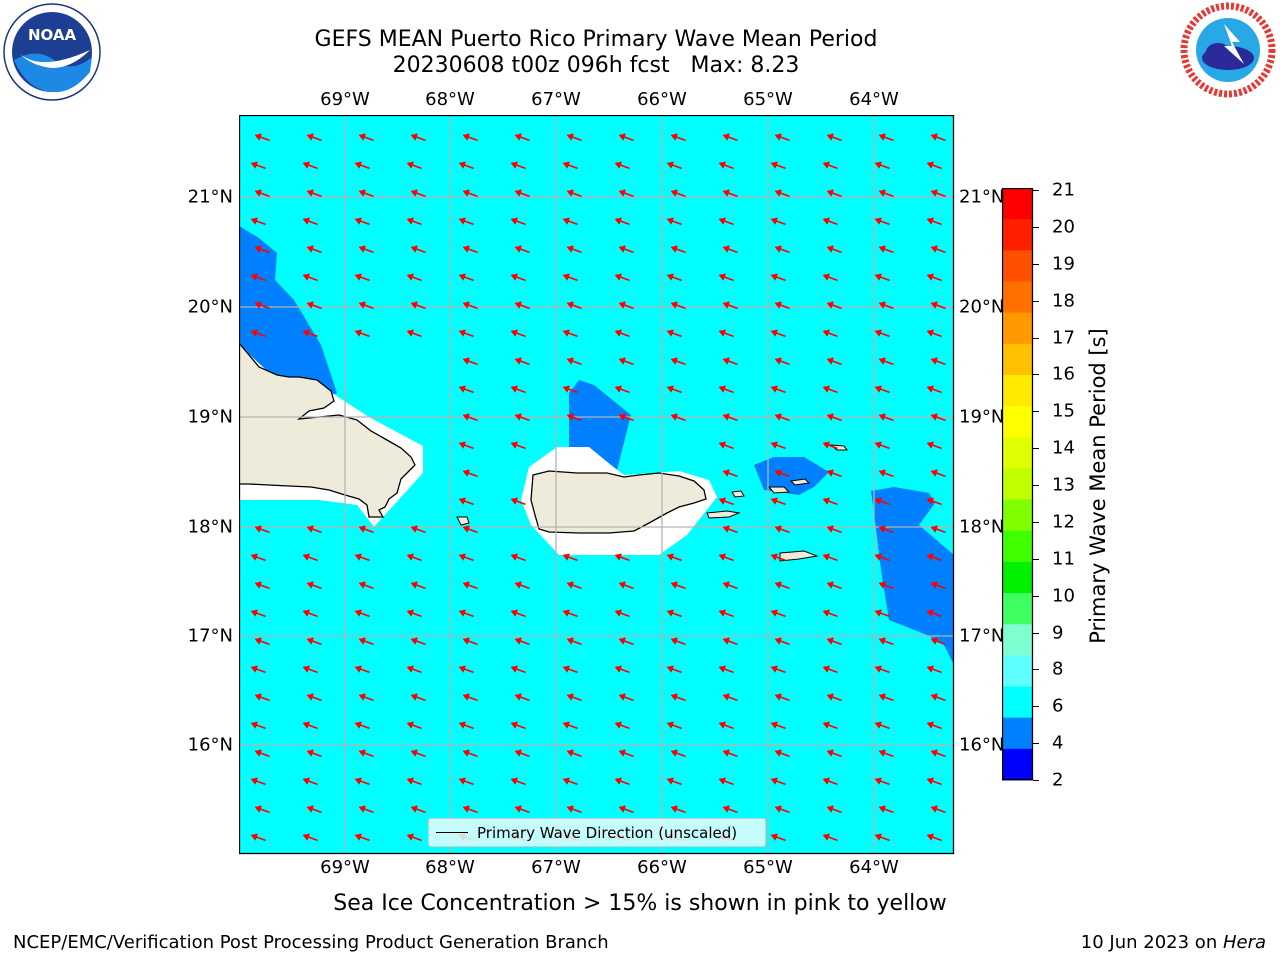  Describe the element at coordinates (874, 99) in the screenshot. I see `lon-tick-top: 64°W` at that location.